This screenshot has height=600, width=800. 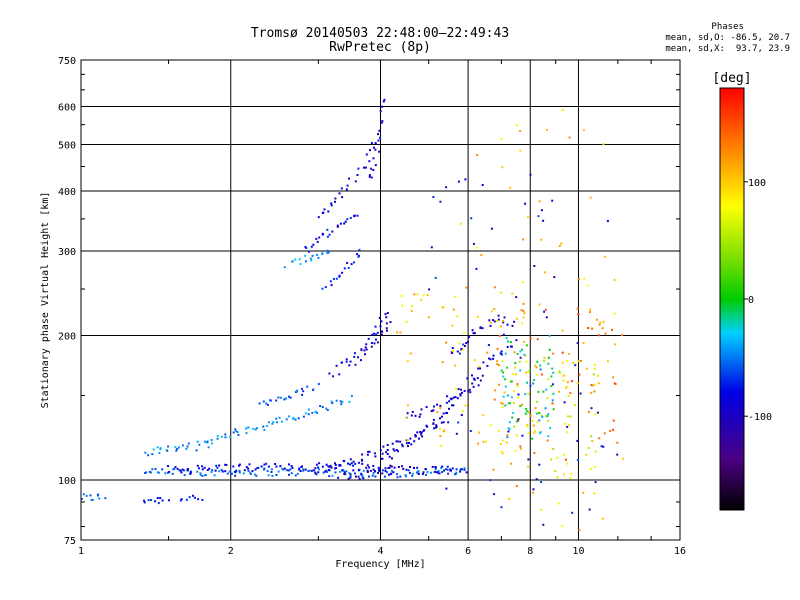 What do you see at coordinates (67, 337) in the screenshot?
I see `y-tick-label: 200` at bounding box center [67, 337].